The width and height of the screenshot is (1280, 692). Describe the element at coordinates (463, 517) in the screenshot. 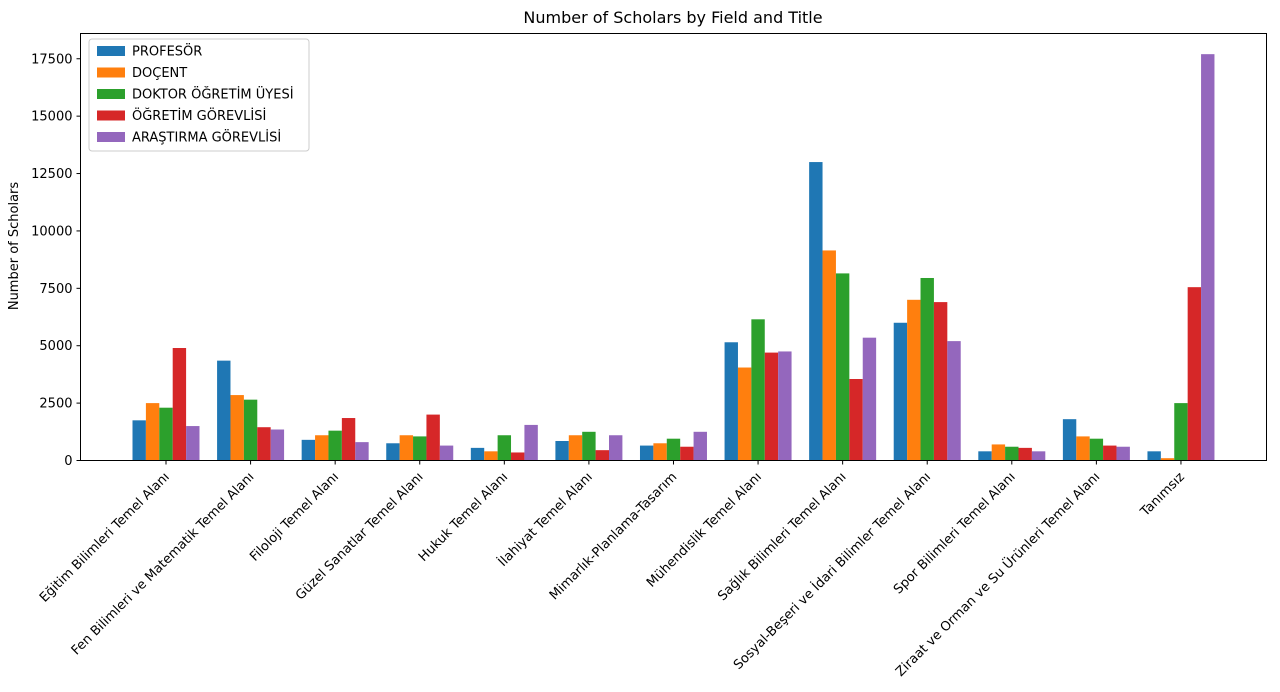

I see `x-tick-label: Hukuk Temel Alanı` at that location.